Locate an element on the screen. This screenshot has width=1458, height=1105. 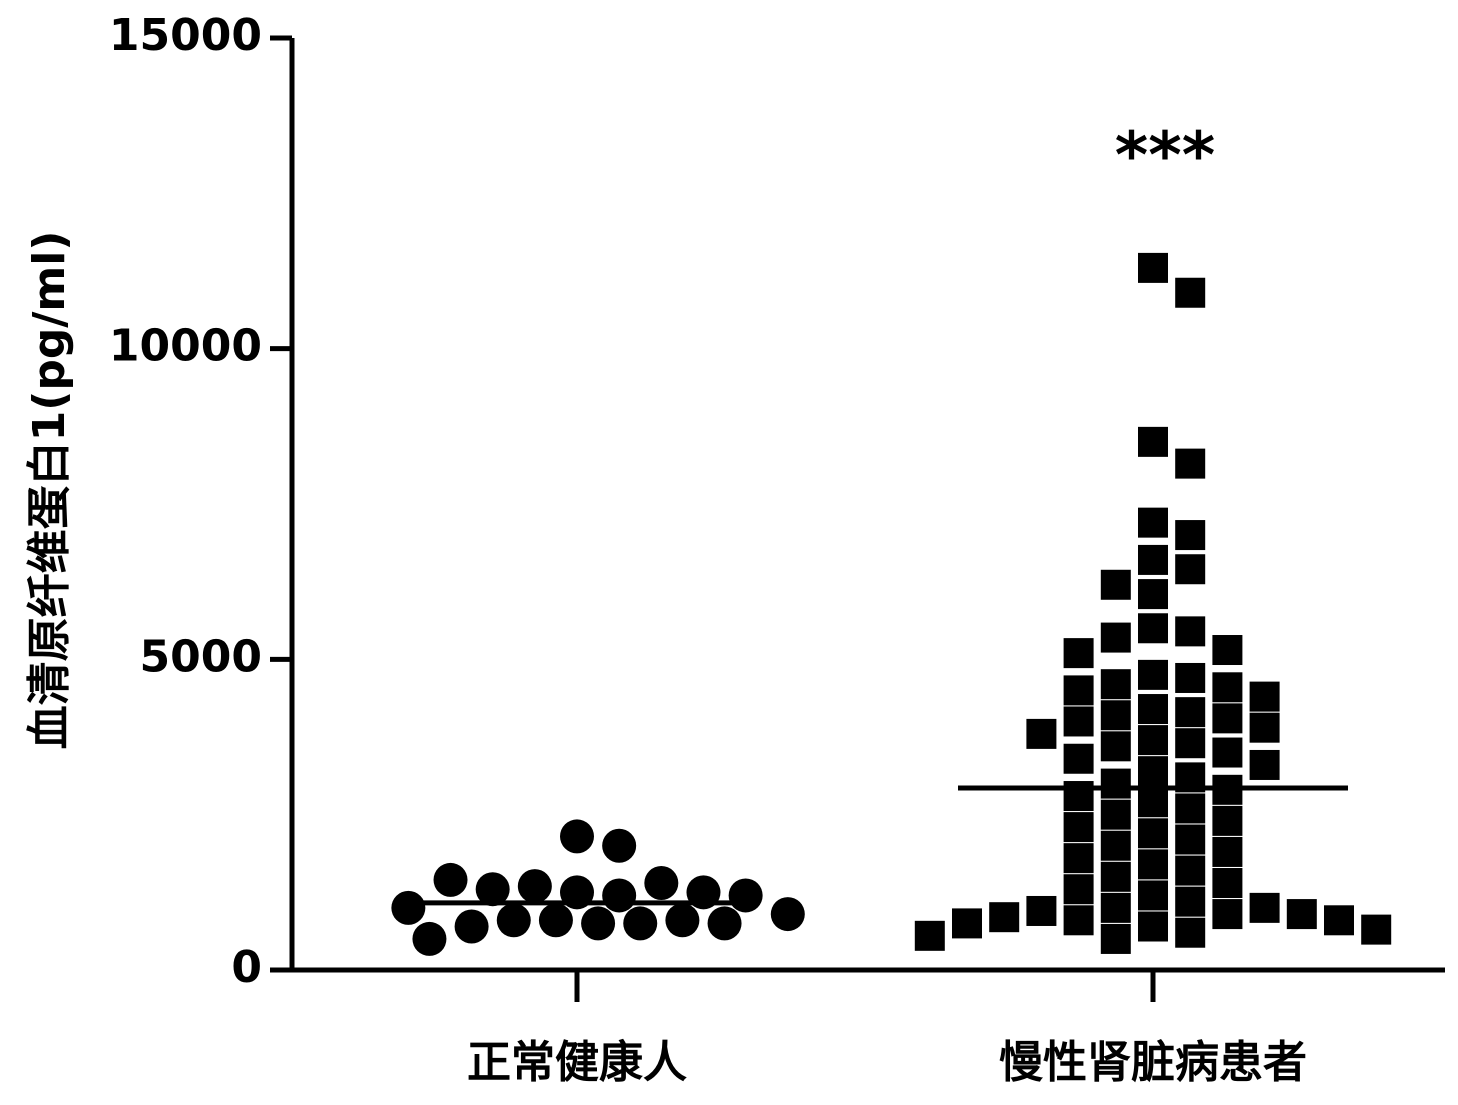
significance-annotation: *** is located at coordinates (1165, 157).